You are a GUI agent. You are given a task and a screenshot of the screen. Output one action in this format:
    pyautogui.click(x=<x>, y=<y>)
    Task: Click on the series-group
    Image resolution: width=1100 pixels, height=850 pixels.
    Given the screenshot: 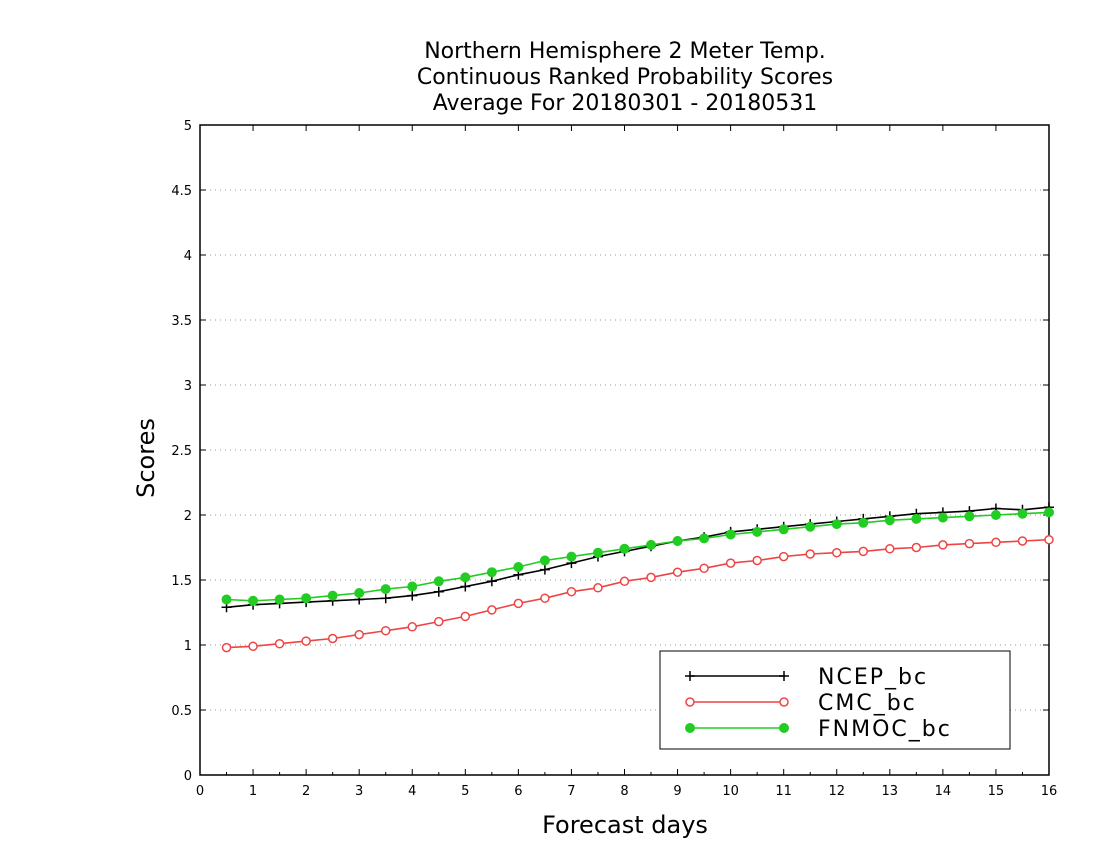 What is the action you would take?
    pyautogui.click(x=637, y=577)
    